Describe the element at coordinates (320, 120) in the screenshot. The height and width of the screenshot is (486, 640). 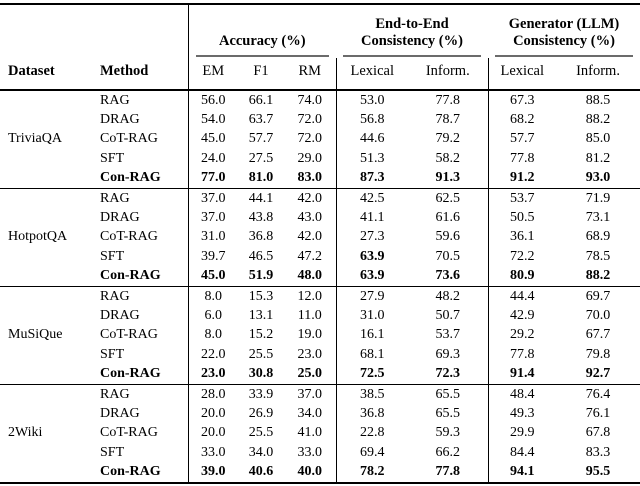
I see `table-row: DRAG 54.0 63.7 72.0 56.8 78.7 68.2 88.2` at that location.